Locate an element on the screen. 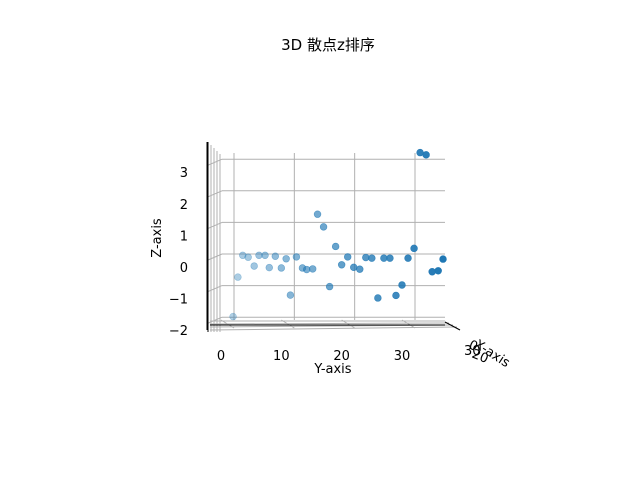 This screenshot has width=640, height=480. x-tick-label-20: 20 is located at coordinates (480, 357).